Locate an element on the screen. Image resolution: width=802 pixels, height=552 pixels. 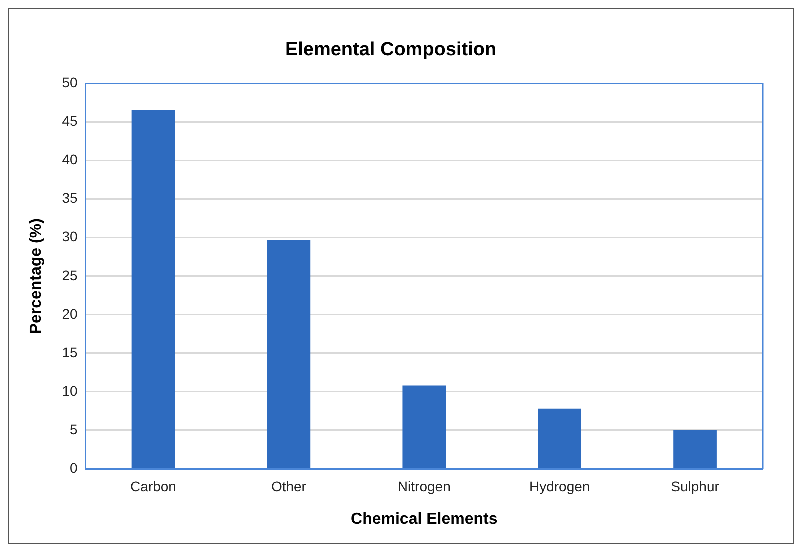
y-tick-label: 5 is located at coordinates (74, 429).